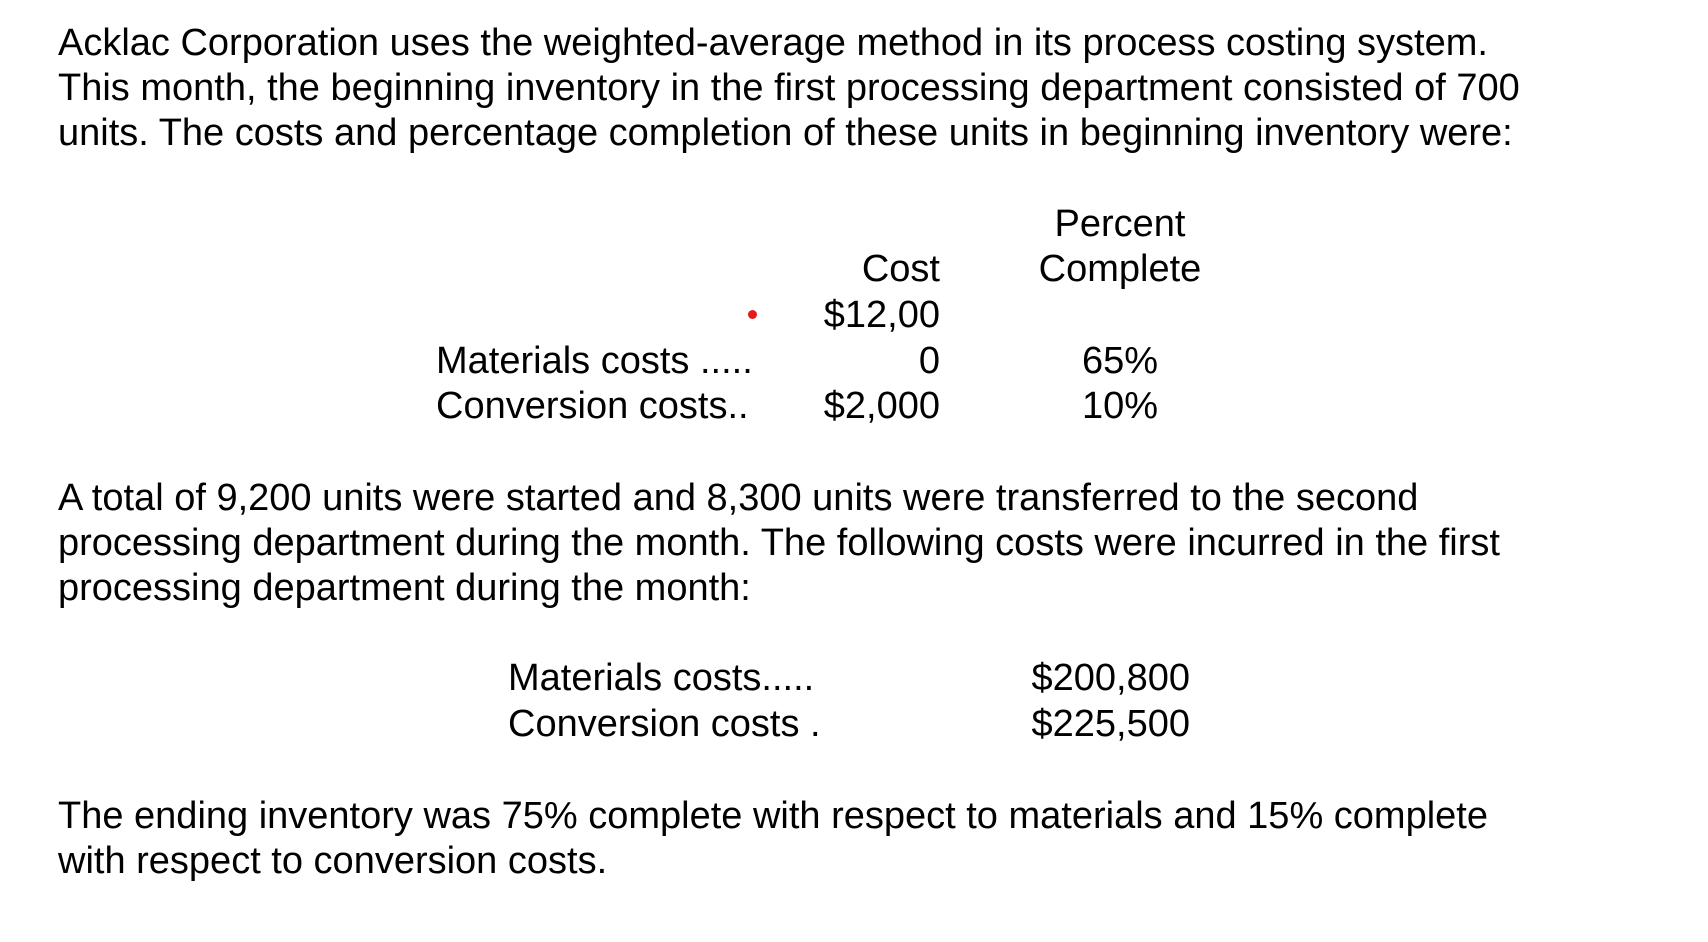  What do you see at coordinates (881, 406) in the screenshot?
I see `conversion-cost: $2,000` at bounding box center [881, 406].